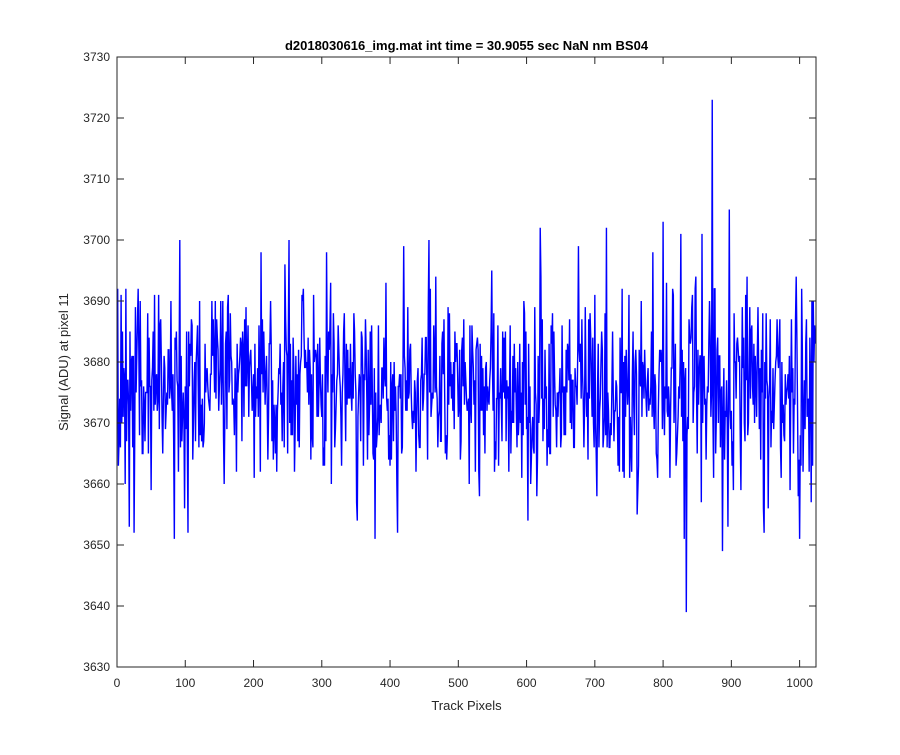 The height and width of the screenshot is (755, 900). What do you see at coordinates (96, 57) in the screenshot?
I see `y-tick-label: 3730` at bounding box center [96, 57].